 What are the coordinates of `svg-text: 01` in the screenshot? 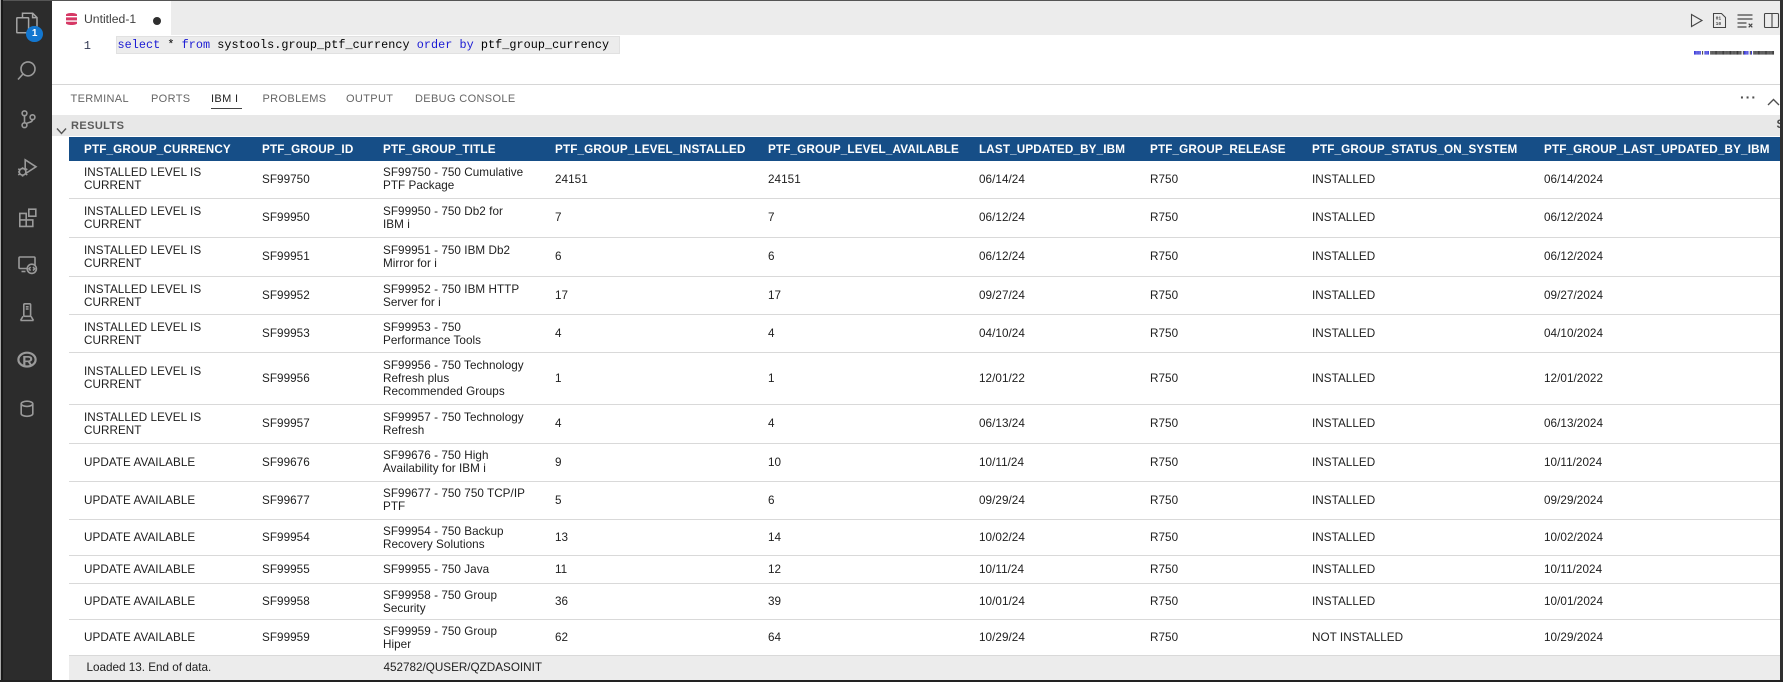 It's located at (1719, 19).